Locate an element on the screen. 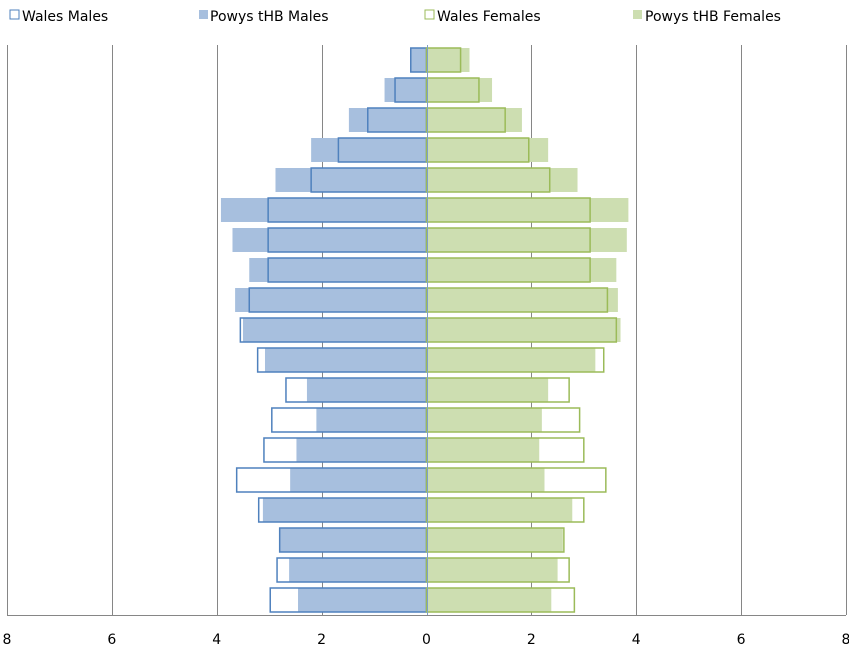  x-axis-tick-labels: 8 6 4 2 0 2 4 6 8 is located at coordinates (426, 640).